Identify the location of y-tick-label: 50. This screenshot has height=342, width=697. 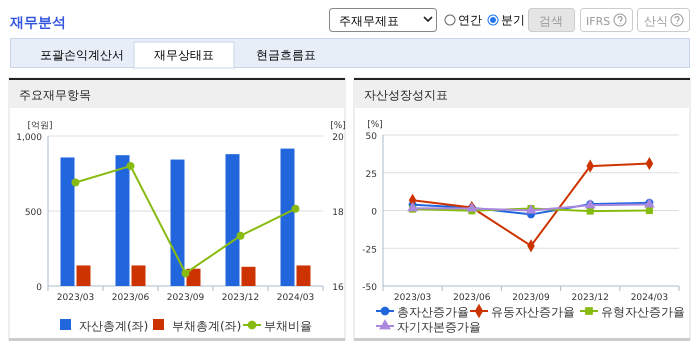
(372, 137).